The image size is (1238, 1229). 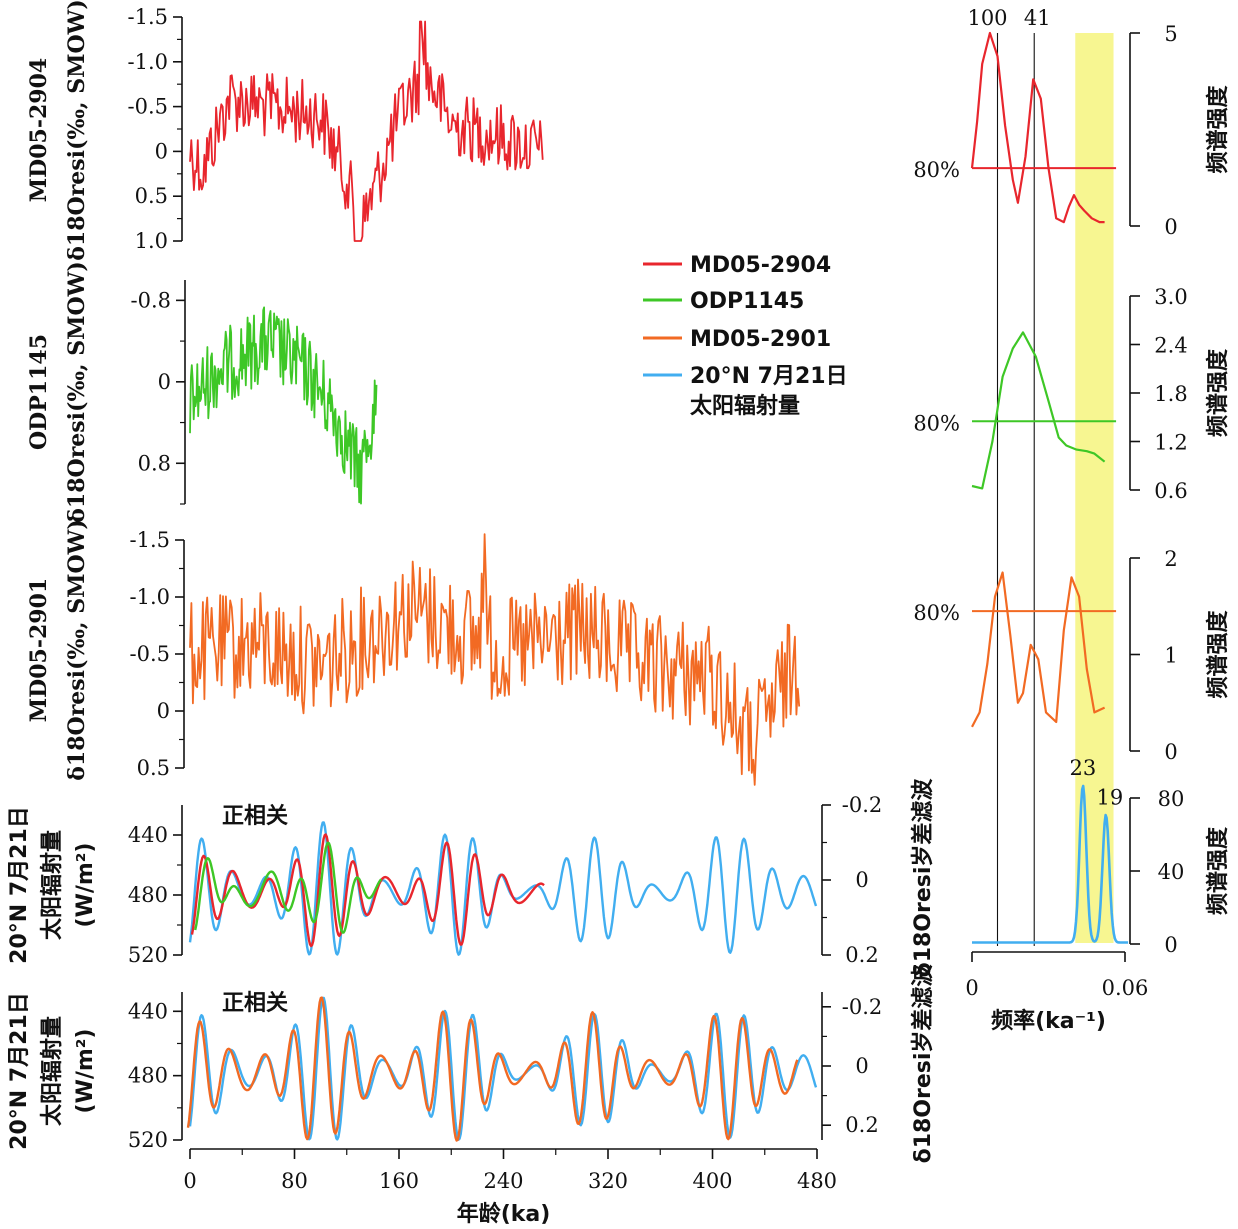 I want to click on legend-label: MD05-2904, so click(x=760, y=265).